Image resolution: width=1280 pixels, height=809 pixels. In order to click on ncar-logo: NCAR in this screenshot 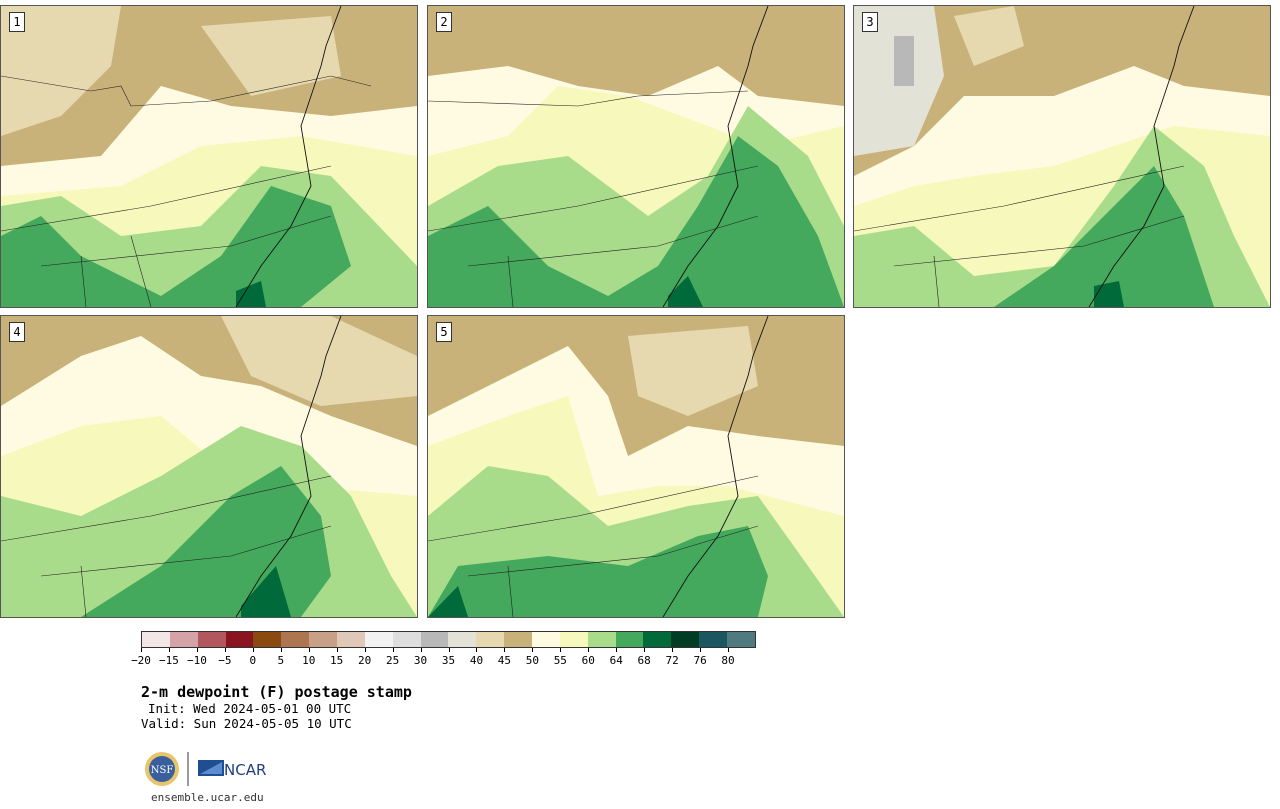, I will do `click(232, 769)`.